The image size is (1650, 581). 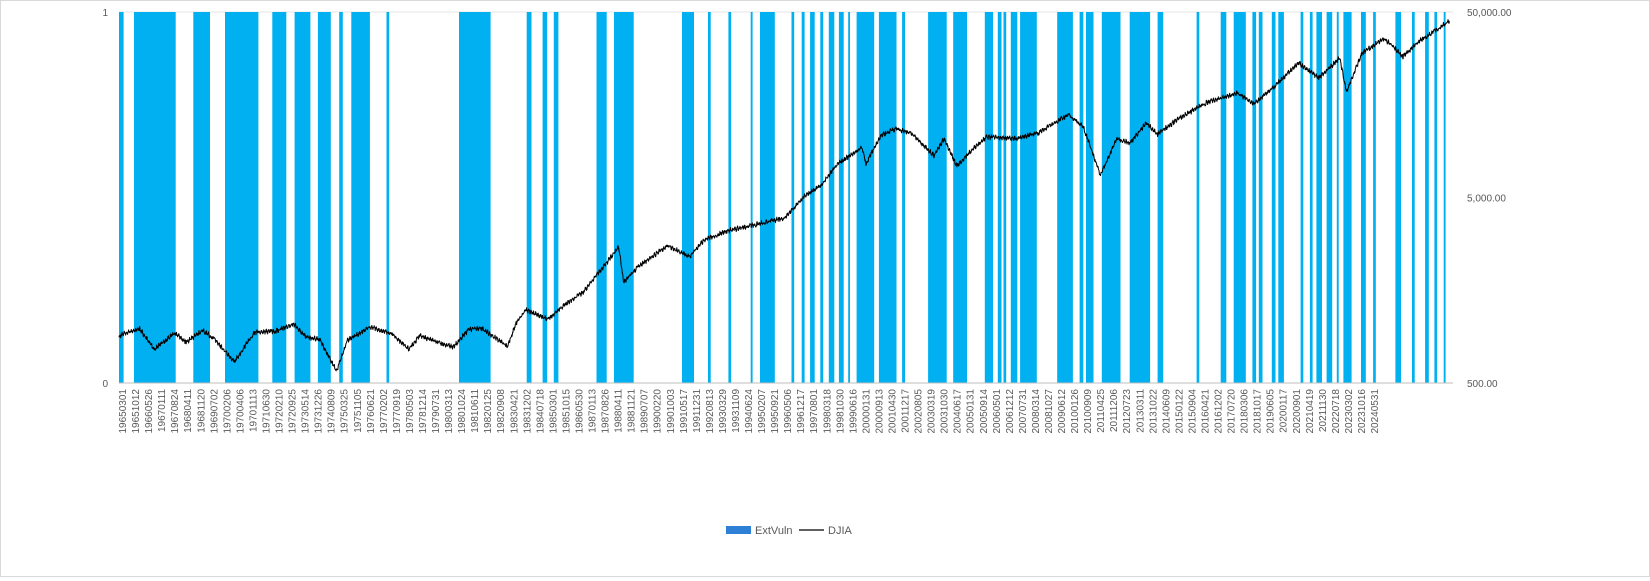 What do you see at coordinates (105, 199) in the screenshot?
I see `y-axis-left: 01` at bounding box center [105, 199].